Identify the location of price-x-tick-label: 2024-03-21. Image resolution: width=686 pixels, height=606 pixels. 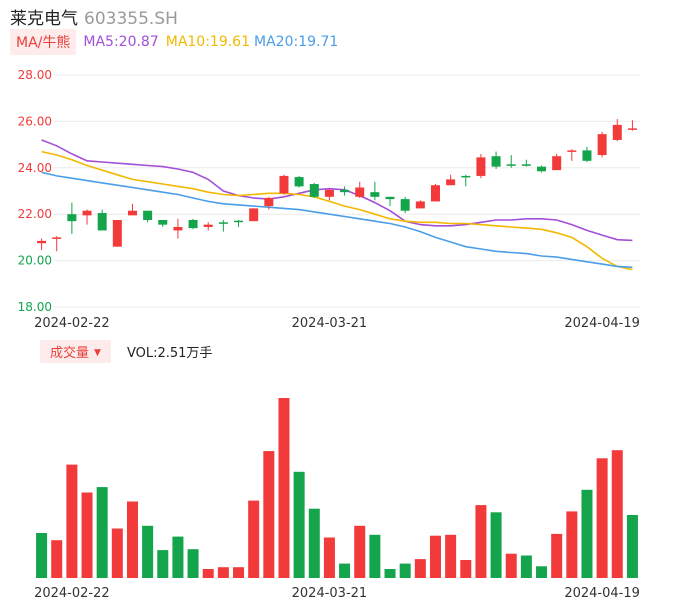
(330, 323).